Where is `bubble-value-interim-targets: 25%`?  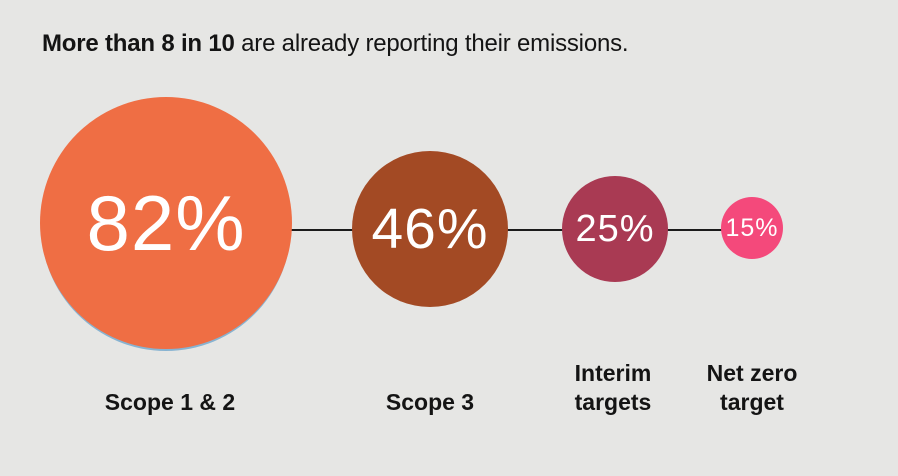 bubble-value-interim-targets: 25% is located at coordinates (615, 228).